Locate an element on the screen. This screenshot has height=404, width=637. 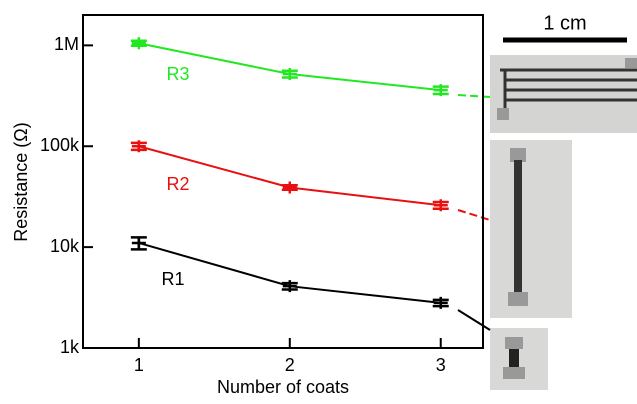
serpentine is located at coordinates (568, 88).